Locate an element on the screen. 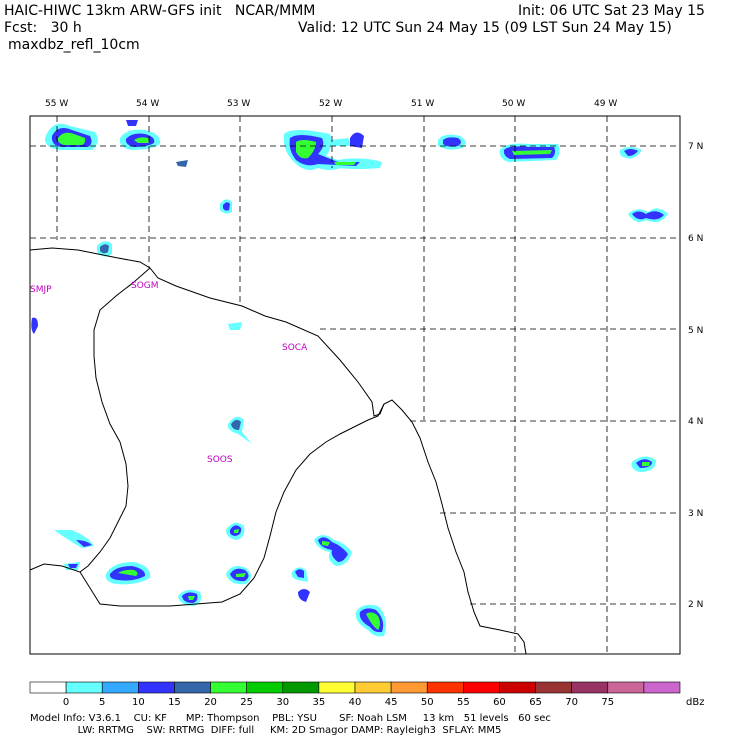 This screenshot has height=740, width=740. lat-label: 6 N is located at coordinates (695, 239).